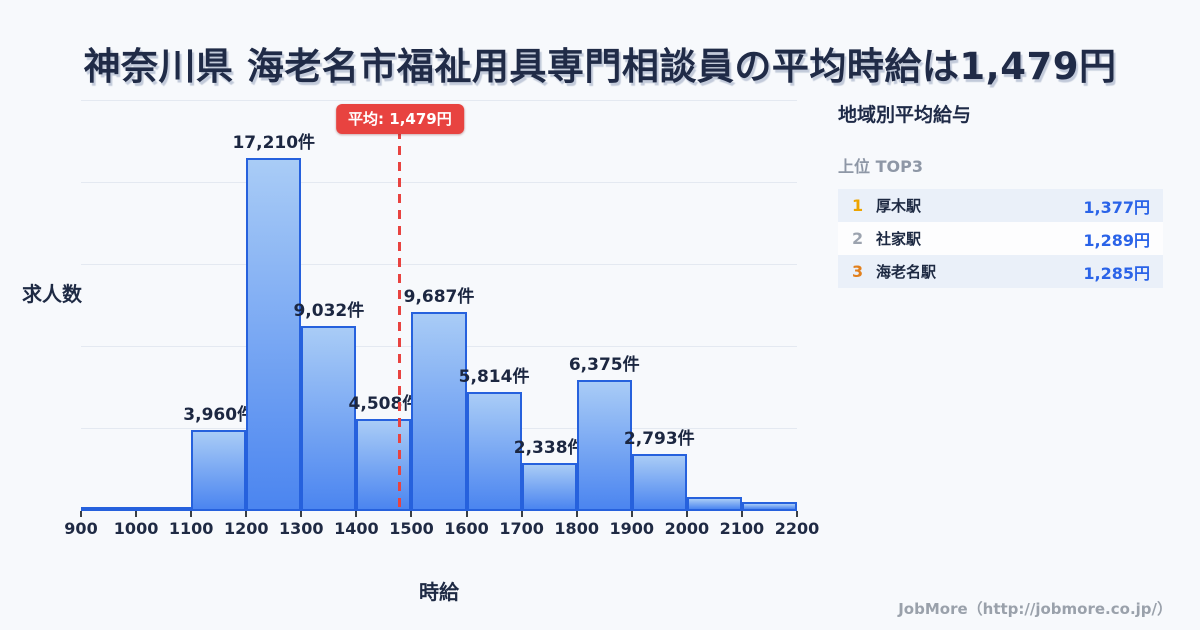  What do you see at coordinates (1000, 271) in the screenshot?
I see `top3-row: 3 海老名駅 1,285円` at bounding box center [1000, 271].